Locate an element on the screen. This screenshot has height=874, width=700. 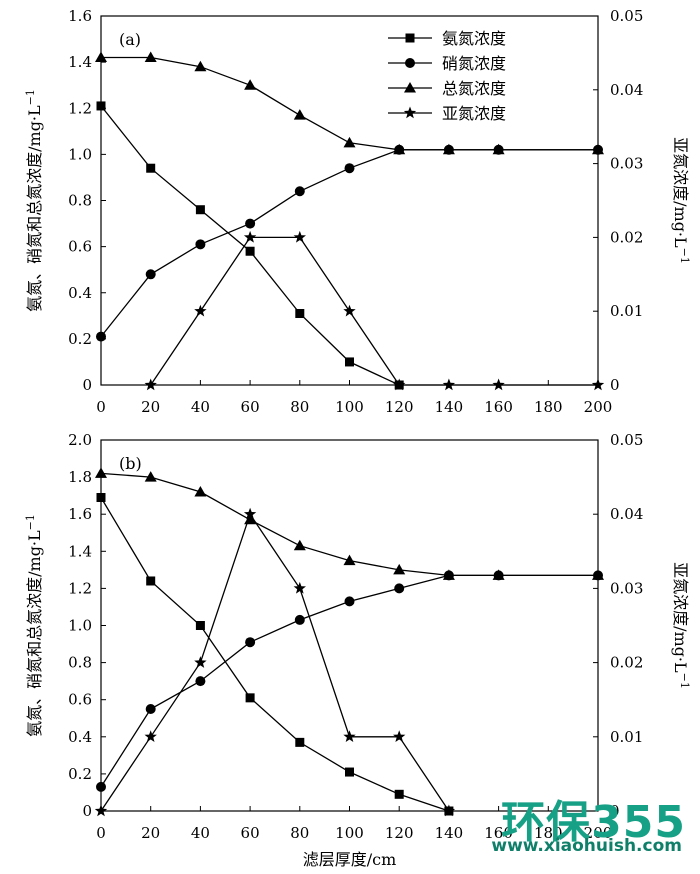
y-axis-label-superscript: −1 is located at coordinates (30, 522).